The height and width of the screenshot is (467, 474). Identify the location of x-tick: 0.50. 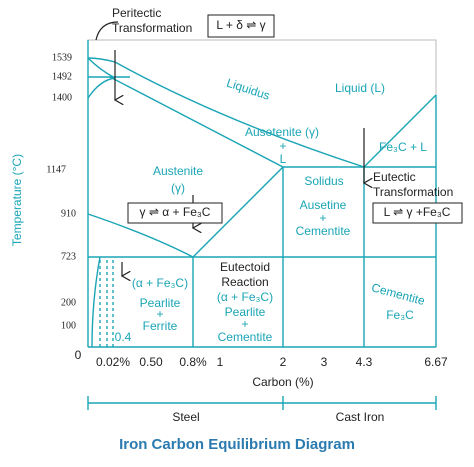
(151, 362).